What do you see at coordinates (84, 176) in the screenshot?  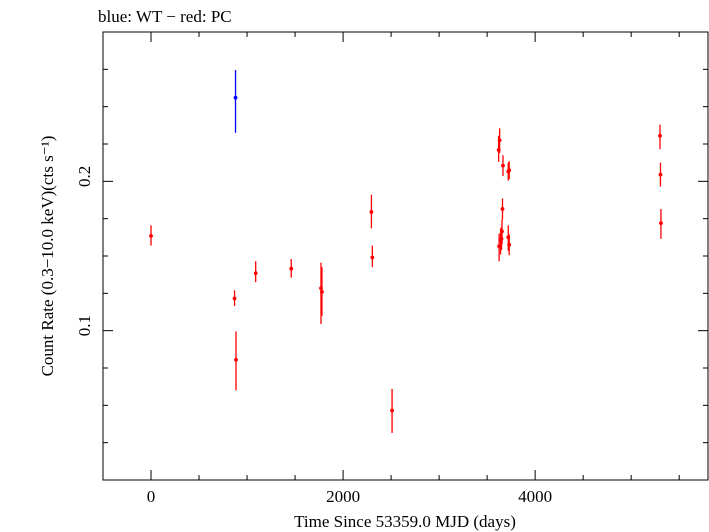 I see `y-tick-label: 0.2` at bounding box center [84, 176].